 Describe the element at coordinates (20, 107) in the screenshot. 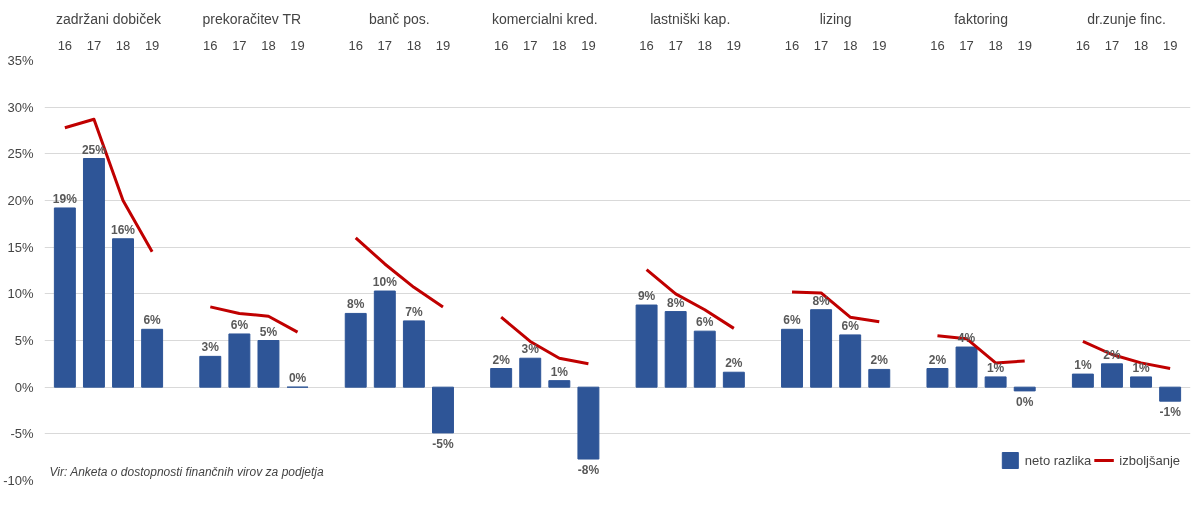

I see `y-tick-label: 30%` at that location.